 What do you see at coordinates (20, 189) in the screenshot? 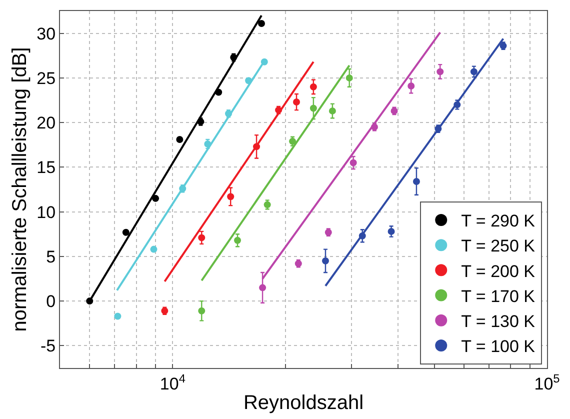
I see `y-axis-title: normalisierte Schallleistung [dB]` at bounding box center [20, 189].